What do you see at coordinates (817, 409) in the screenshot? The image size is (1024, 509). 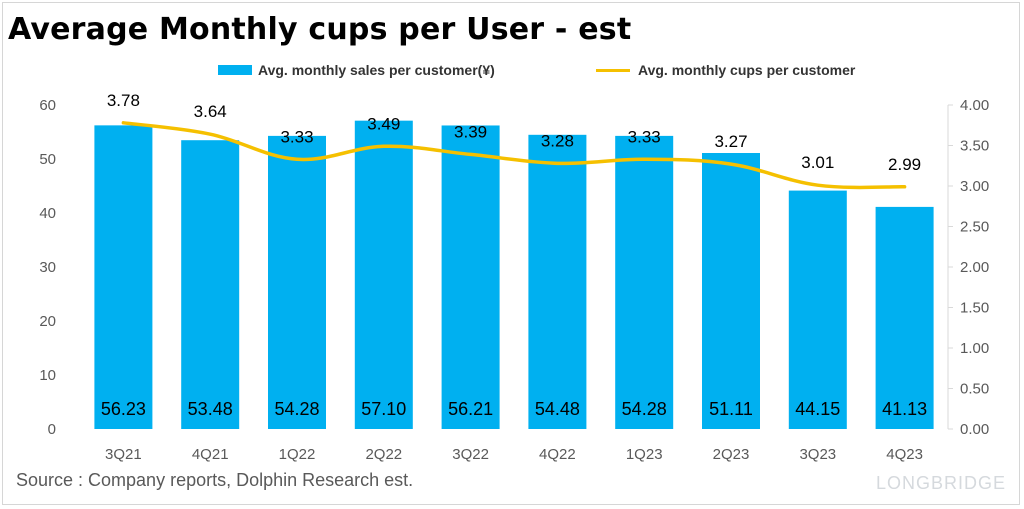 I see `bar-value-label: 44.15` at bounding box center [817, 409].